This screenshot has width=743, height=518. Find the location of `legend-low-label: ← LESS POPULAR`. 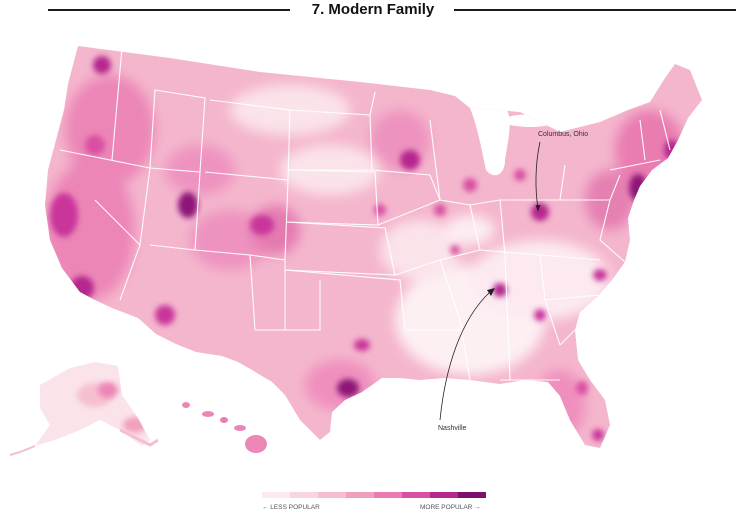

legend-low-label: ← LESS POPULAR is located at coordinates (291, 507).